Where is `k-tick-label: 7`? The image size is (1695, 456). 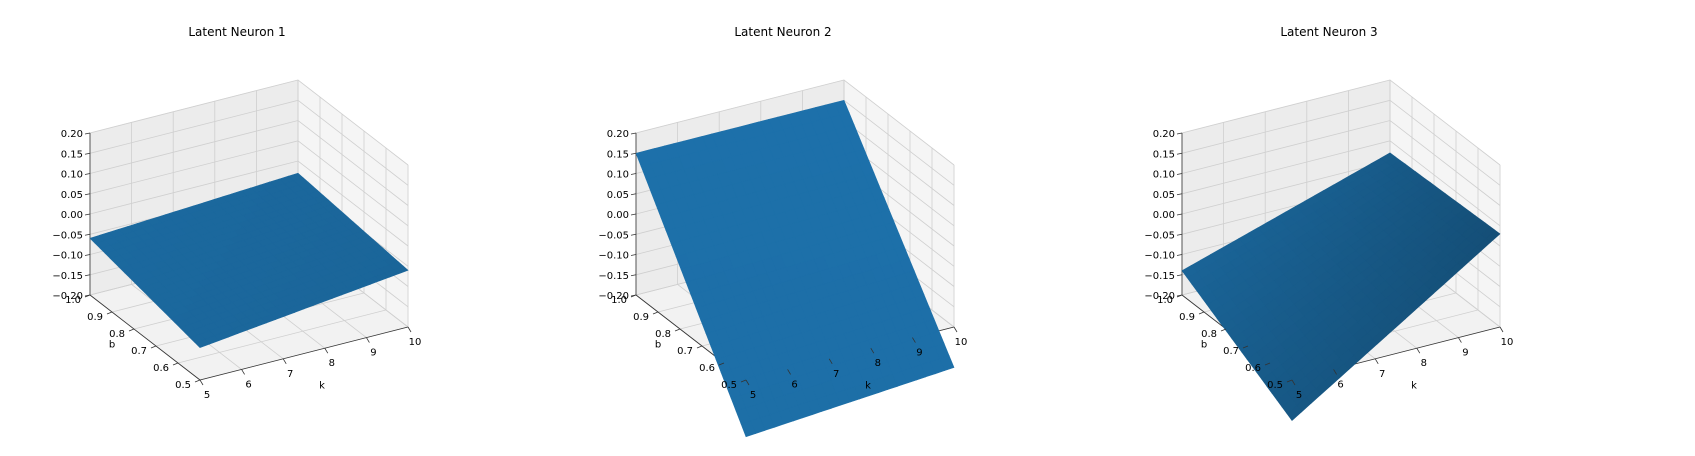 k-tick-label: 7 is located at coordinates (836, 374).